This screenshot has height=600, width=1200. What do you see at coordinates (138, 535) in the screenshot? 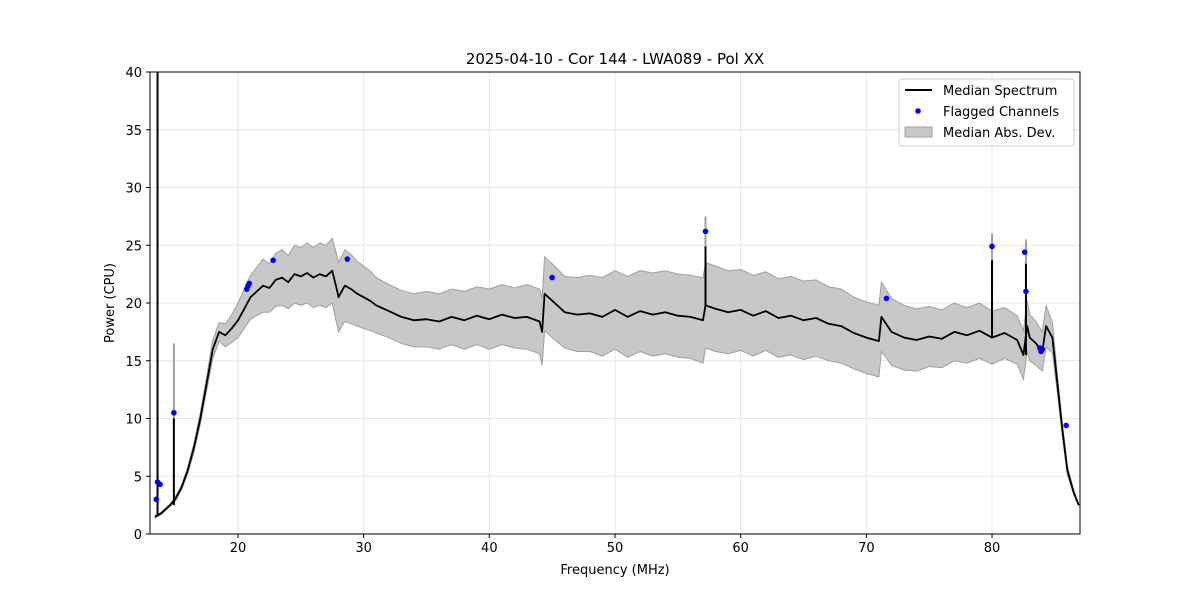
I see `y-tick-label: 0` at bounding box center [138, 535].